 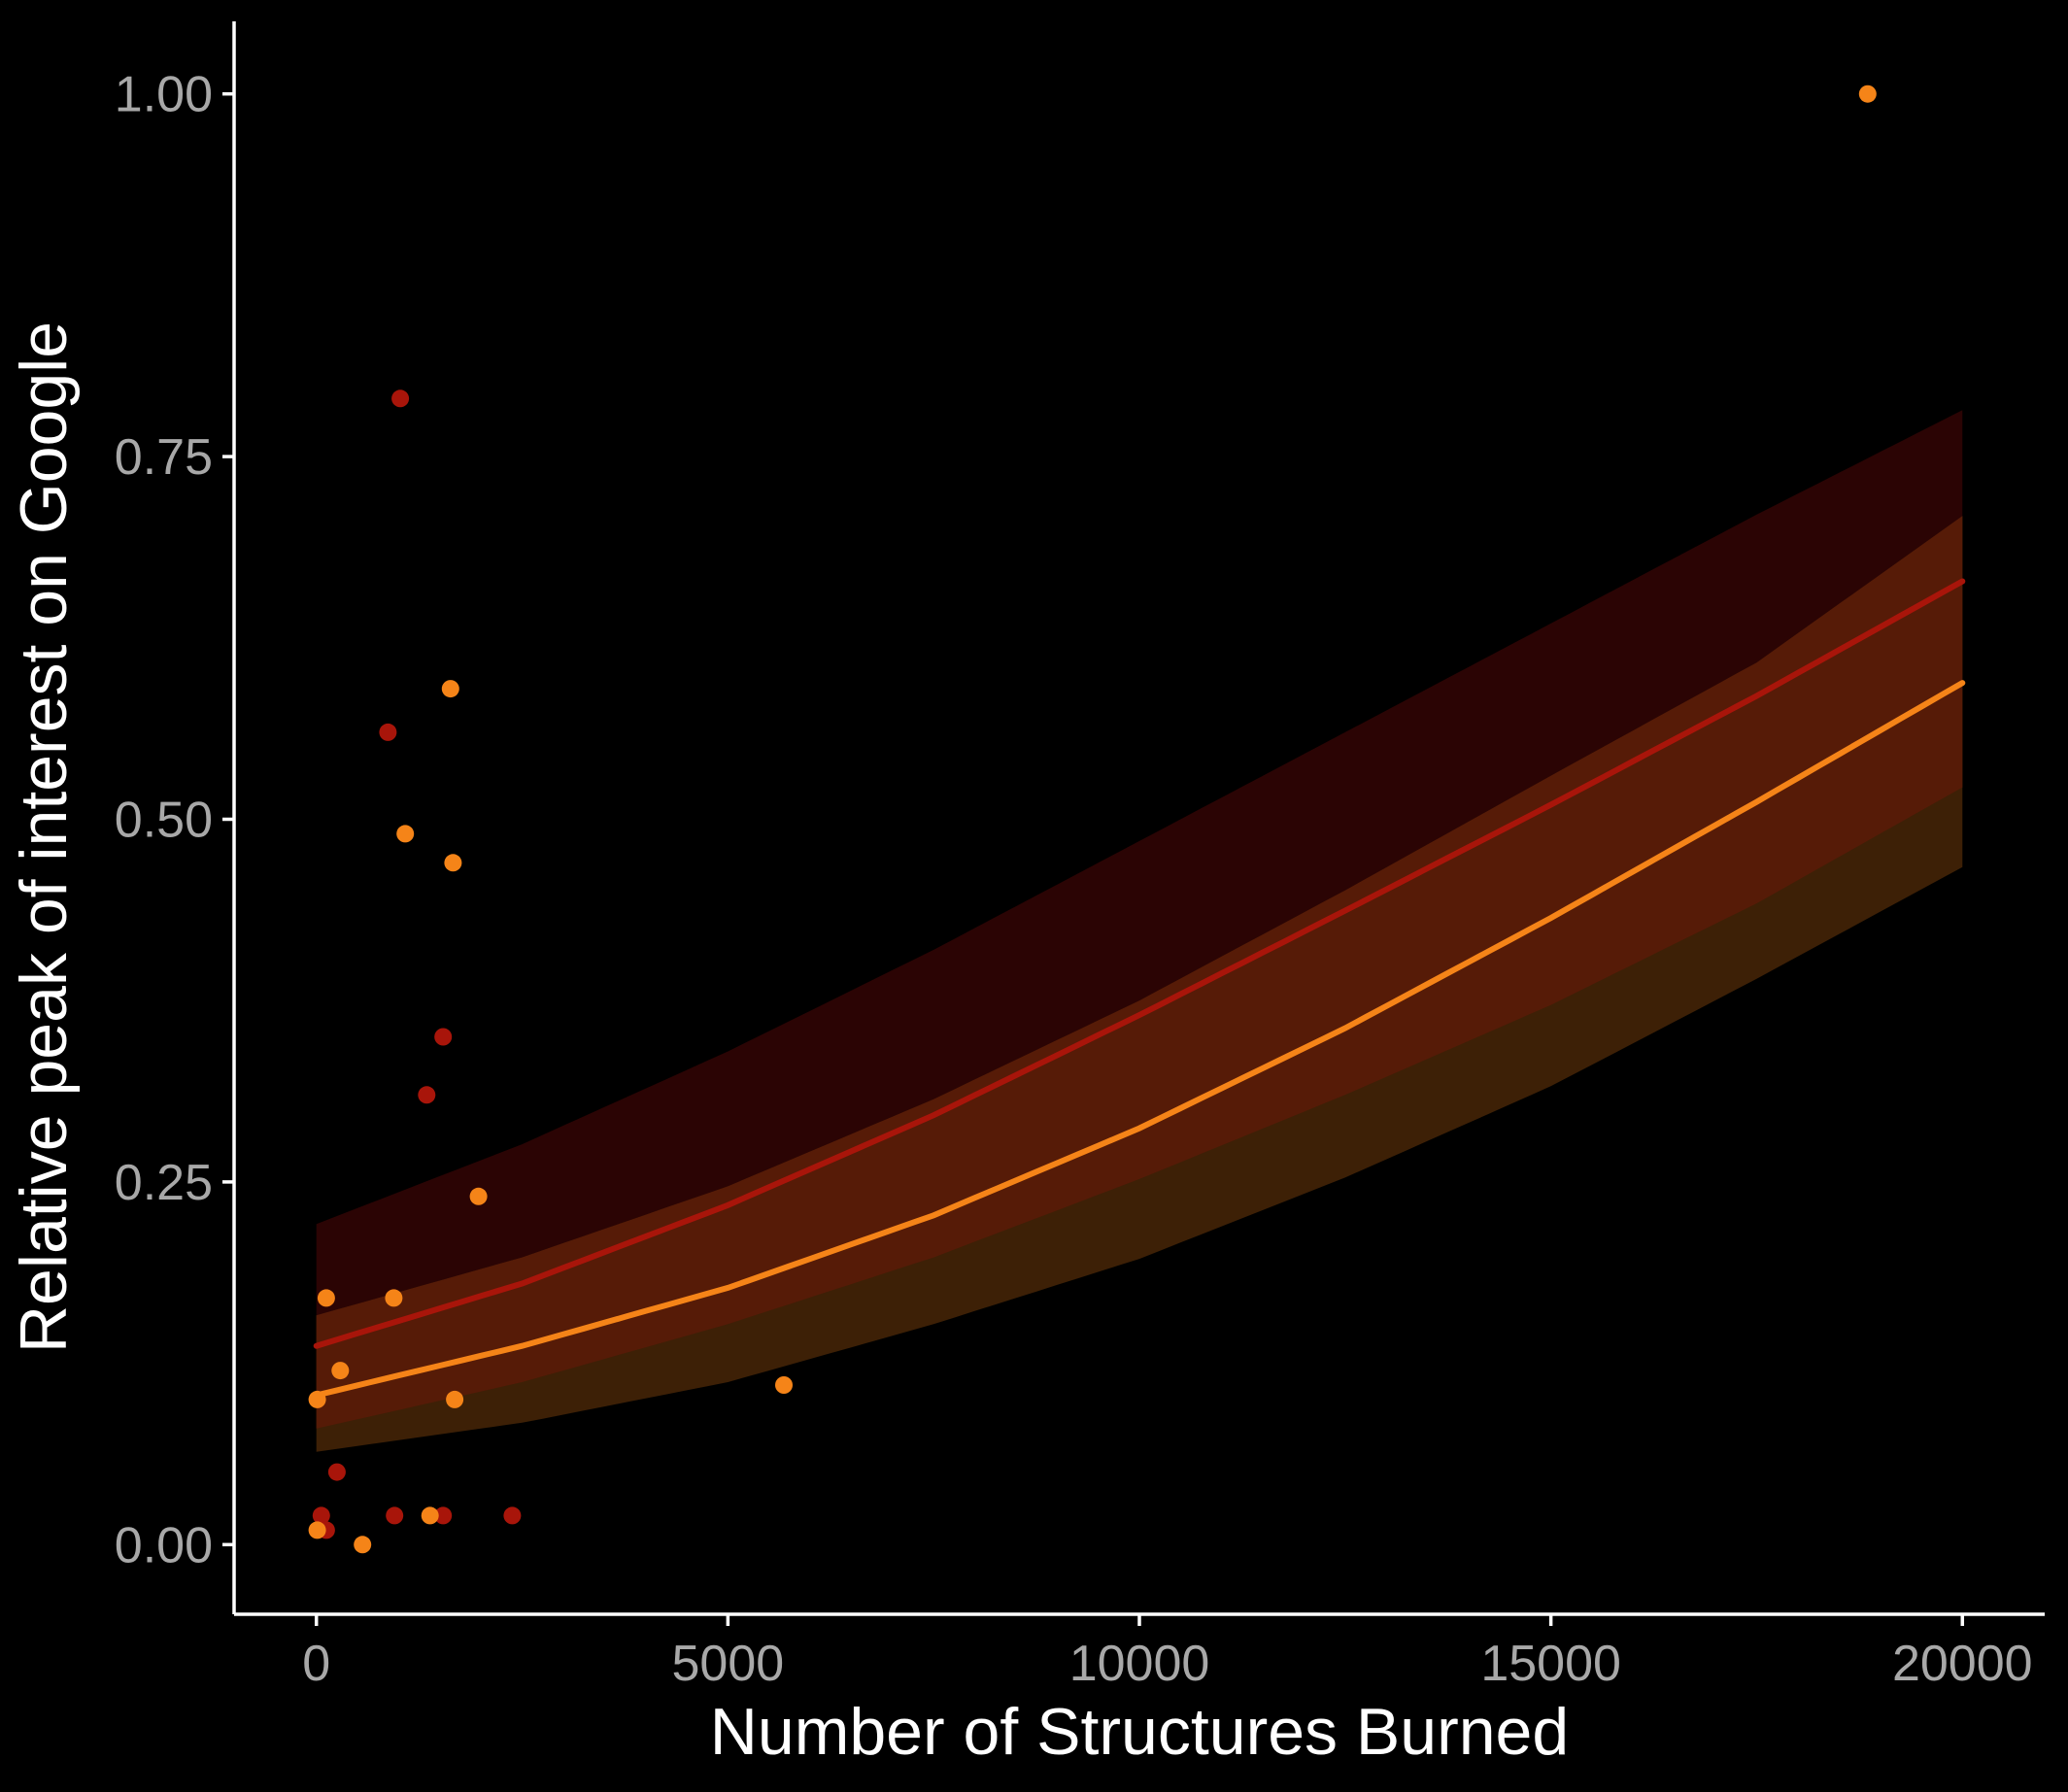 What do you see at coordinates (1962, 1664) in the screenshot?
I see `x-tick-label: 20000` at bounding box center [1962, 1664].